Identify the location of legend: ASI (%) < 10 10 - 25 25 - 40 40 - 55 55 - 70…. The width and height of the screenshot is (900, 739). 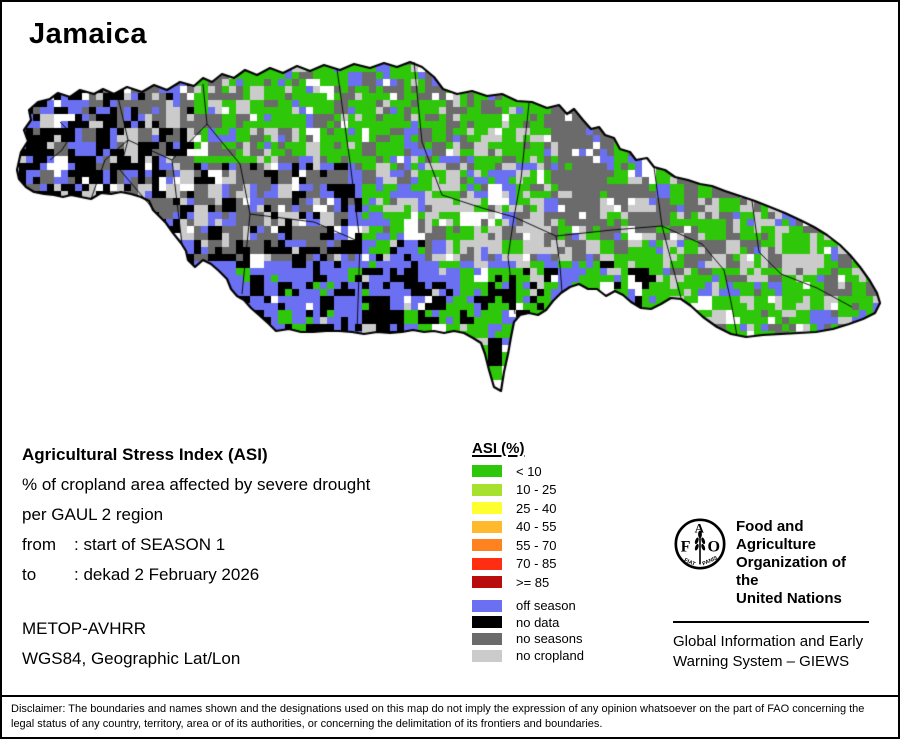
(528, 552).